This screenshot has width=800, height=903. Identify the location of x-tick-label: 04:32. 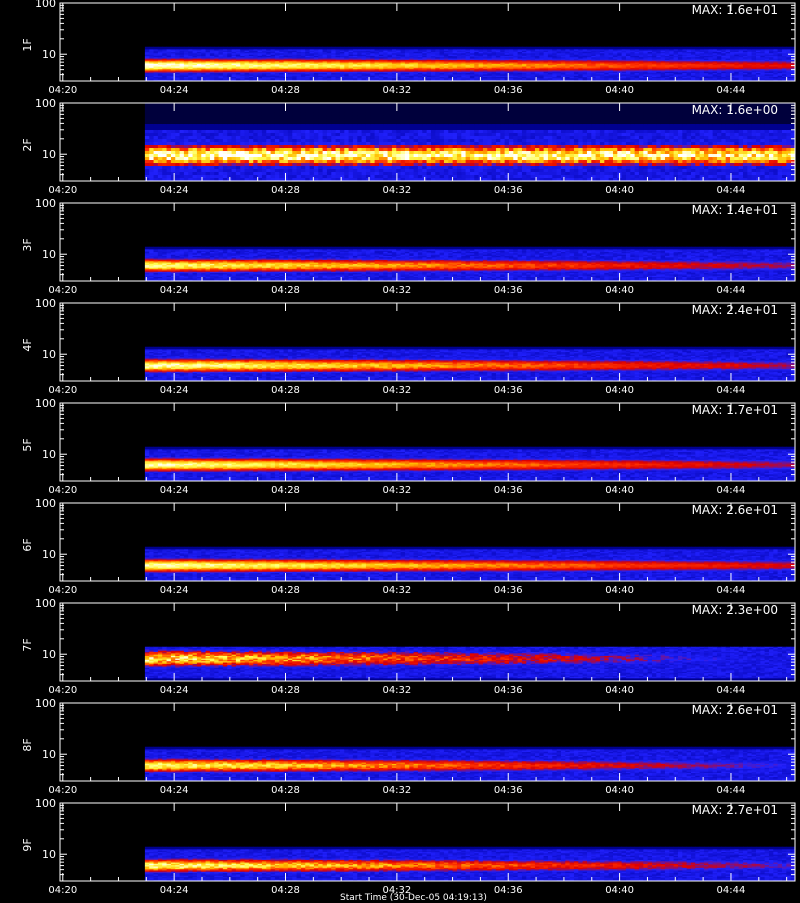
(396, 90).